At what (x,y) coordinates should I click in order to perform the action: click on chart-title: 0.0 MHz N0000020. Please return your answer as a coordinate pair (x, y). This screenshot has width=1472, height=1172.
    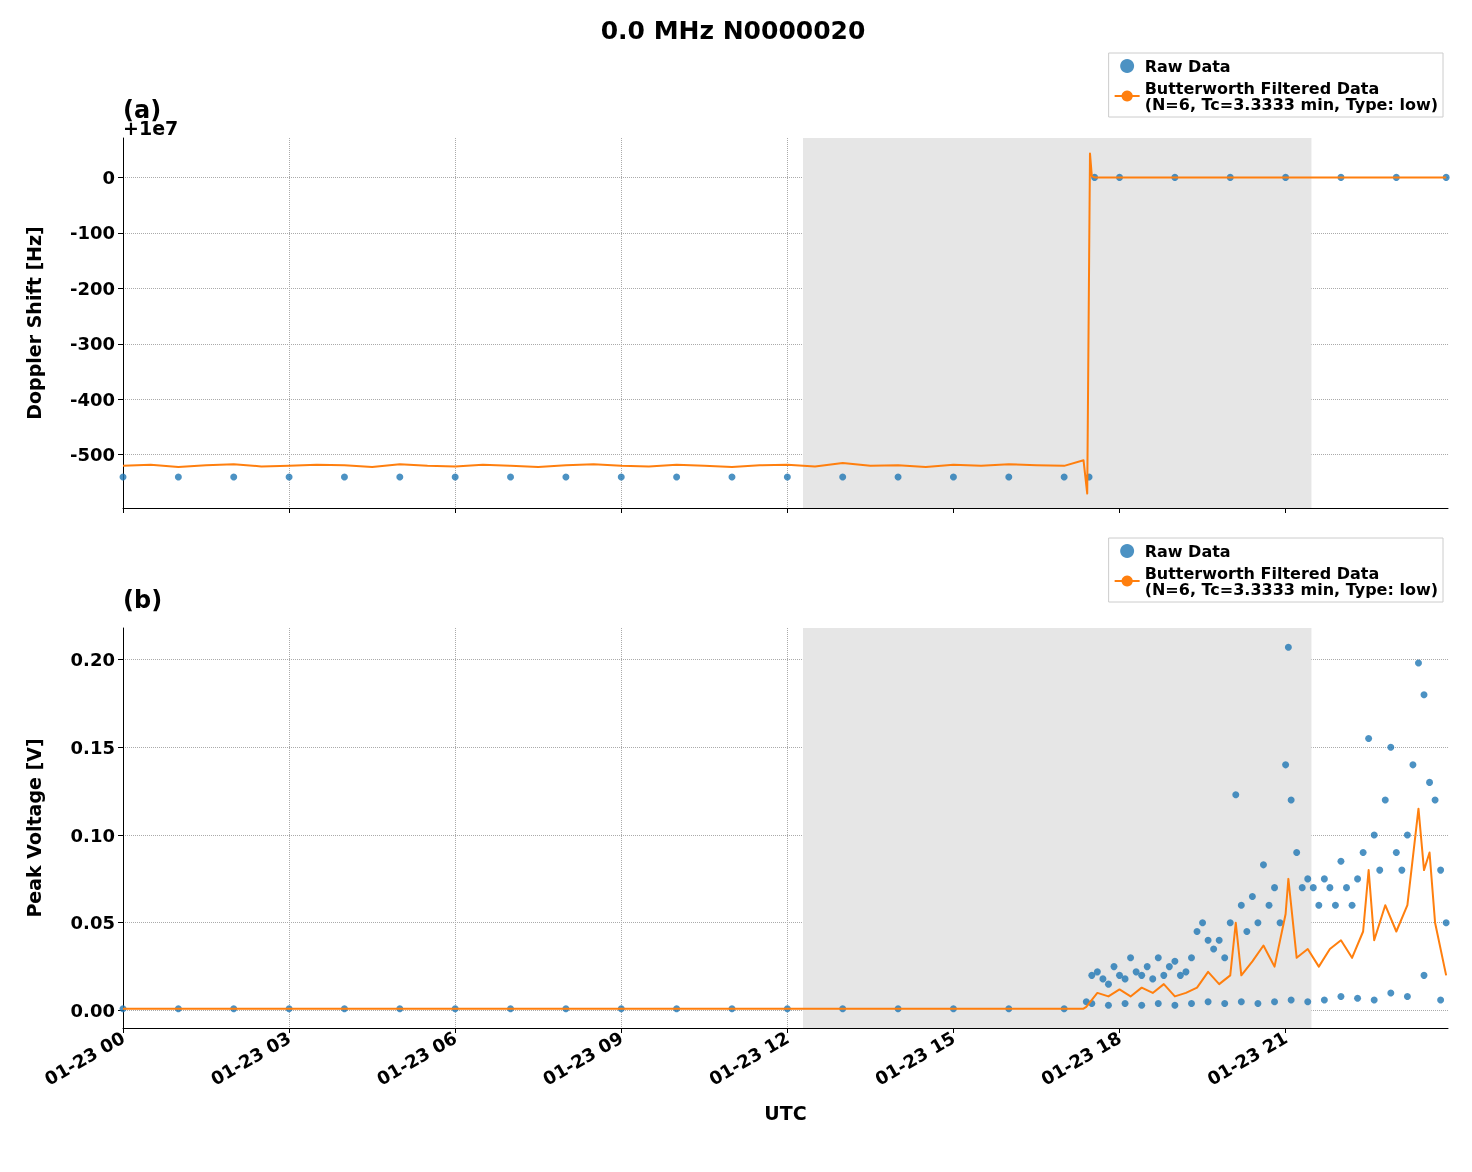
    Looking at the image, I should click on (733, 30).